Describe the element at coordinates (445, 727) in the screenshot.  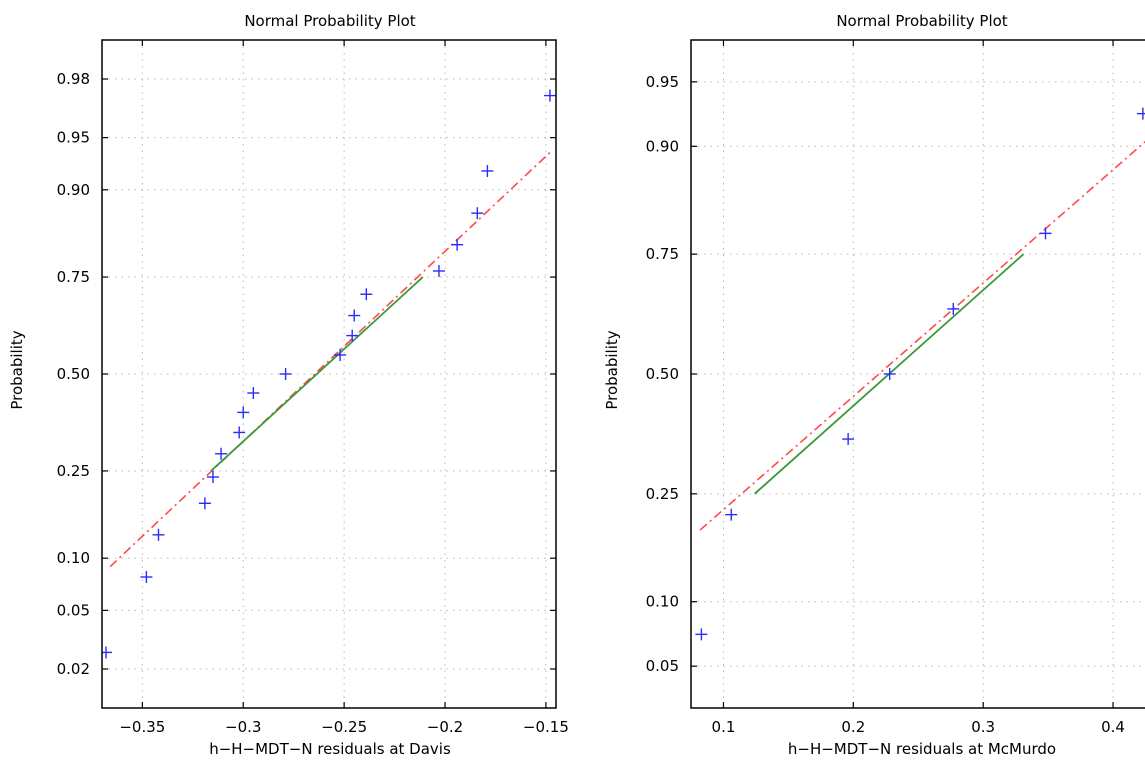
I see `x-tick-label: −0.2` at that location.